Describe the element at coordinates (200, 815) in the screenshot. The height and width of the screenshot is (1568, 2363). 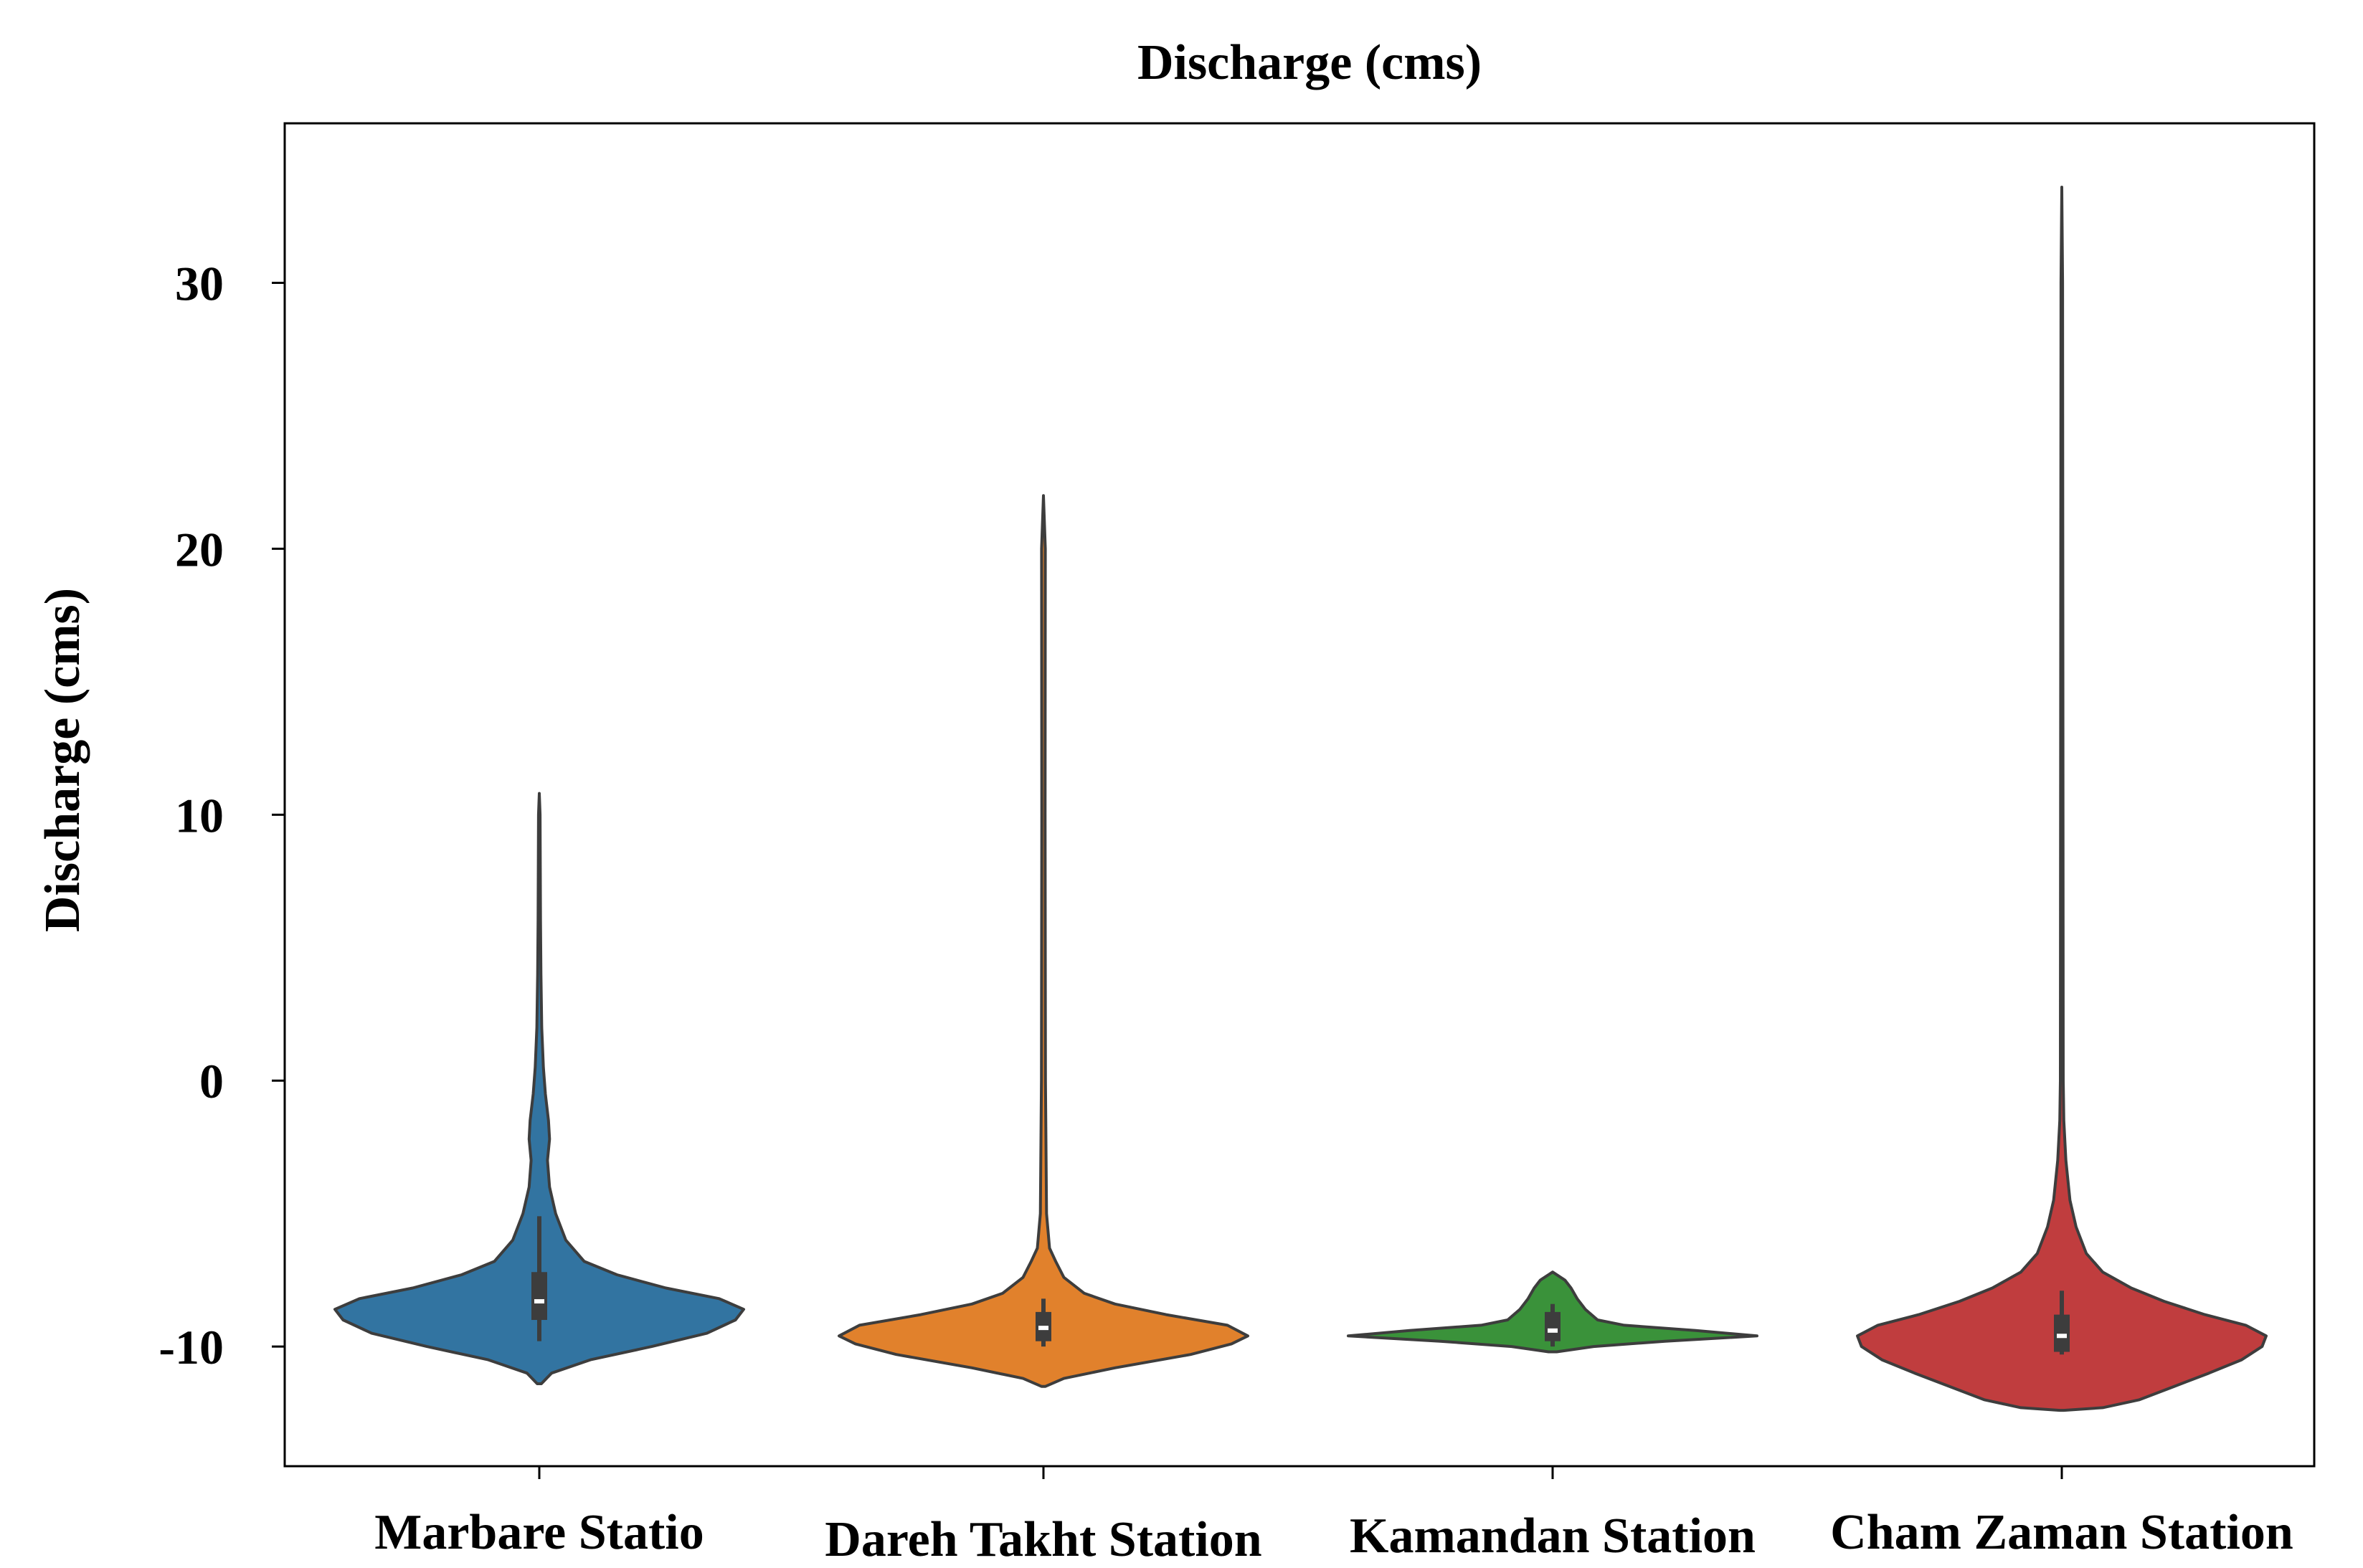
I see `y-tick-label: 10` at that location.